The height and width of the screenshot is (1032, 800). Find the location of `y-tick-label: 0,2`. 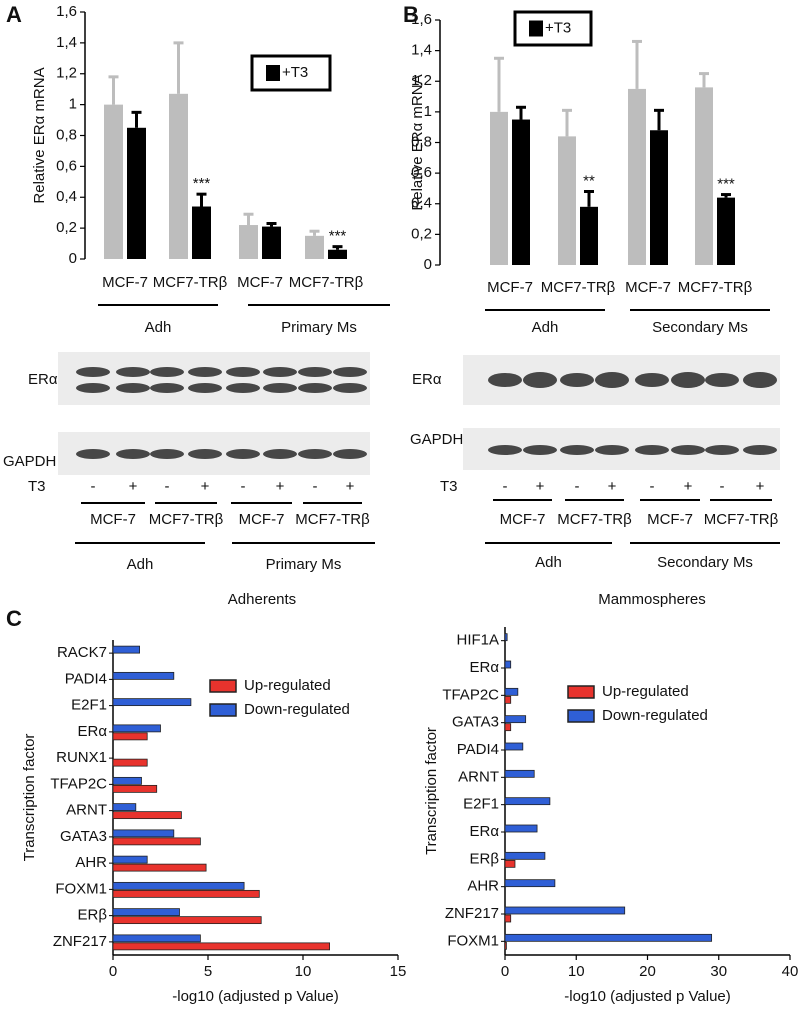

y-tick-label: 0,2 is located at coordinates (66, 227).